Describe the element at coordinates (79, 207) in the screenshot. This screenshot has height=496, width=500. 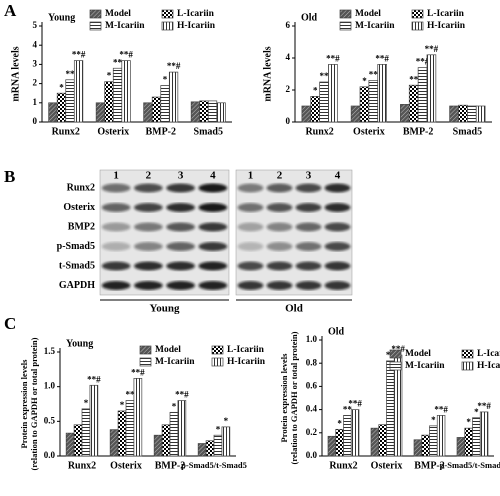
I see `blot-row-label: Osterix` at that location.